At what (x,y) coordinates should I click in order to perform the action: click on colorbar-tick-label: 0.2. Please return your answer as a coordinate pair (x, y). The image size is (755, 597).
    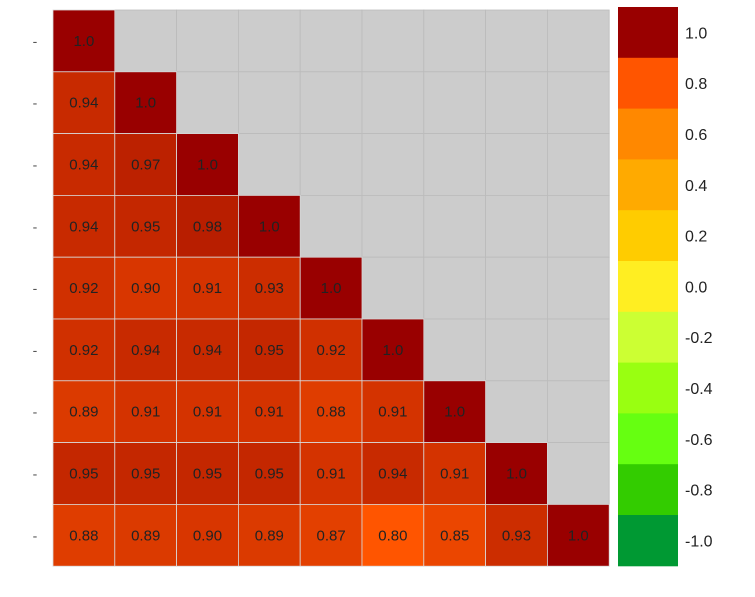
    Looking at the image, I should click on (696, 237).